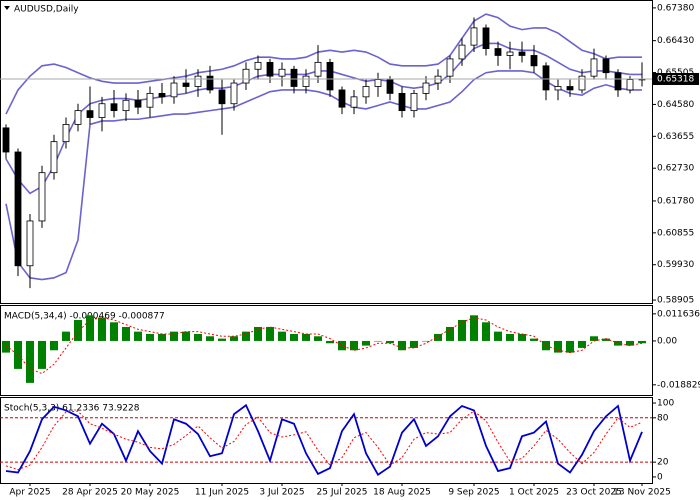 The width and height of the screenshot is (700, 500). What do you see at coordinates (642, 493) in the screenshot?
I see `x-tick-label: 13 Nov 2025` at bounding box center [642, 493].